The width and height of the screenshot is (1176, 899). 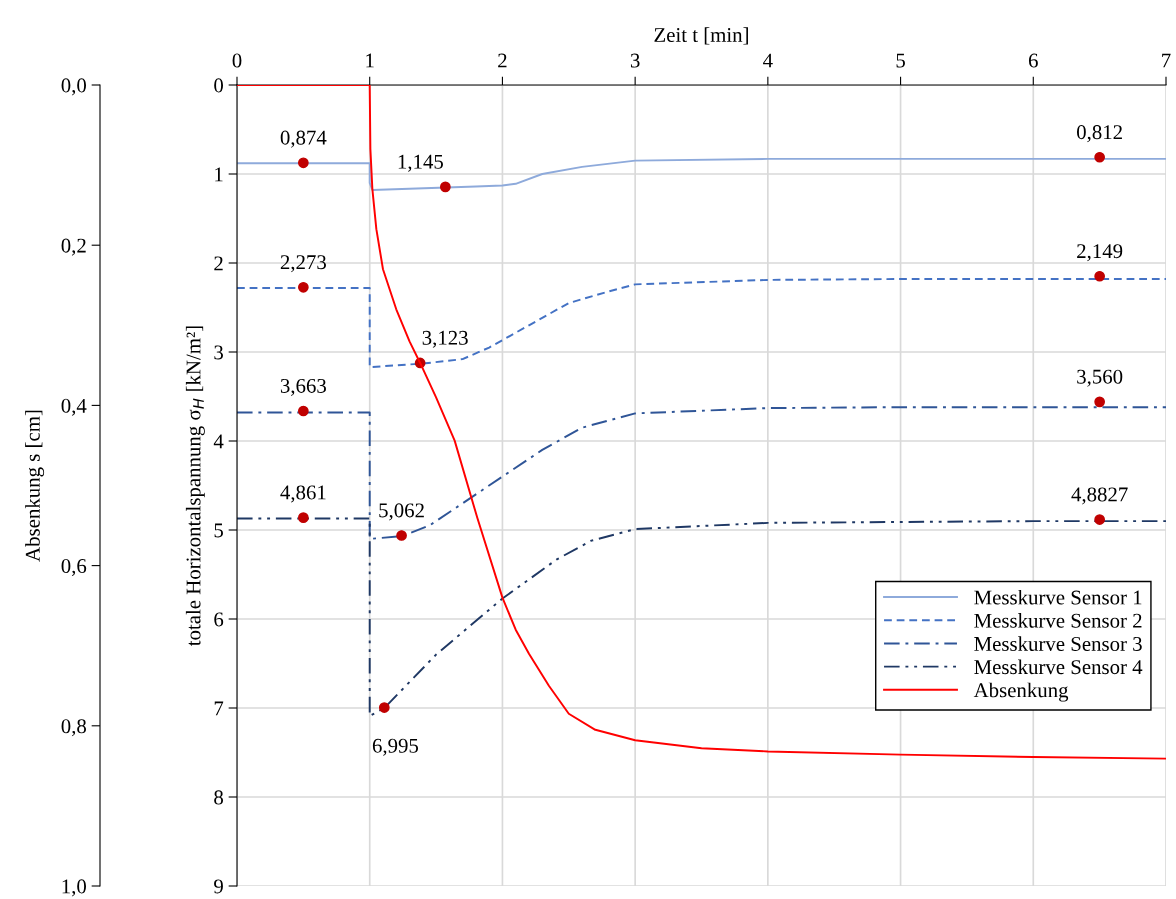 What do you see at coordinates (219, 797) in the screenshot?
I see `y-tick-label: 8` at bounding box center [219, 797].